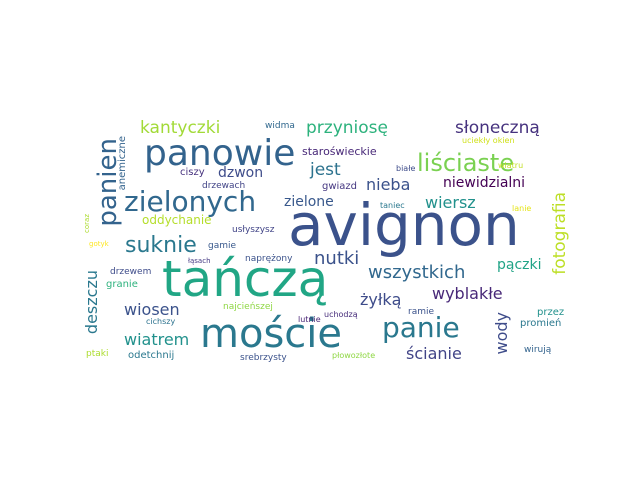 This screenshot has width=640, height=480. Describe the element at coordinates (87, 223) in the screenshot. I see `word-coraz: coraz` at that location.